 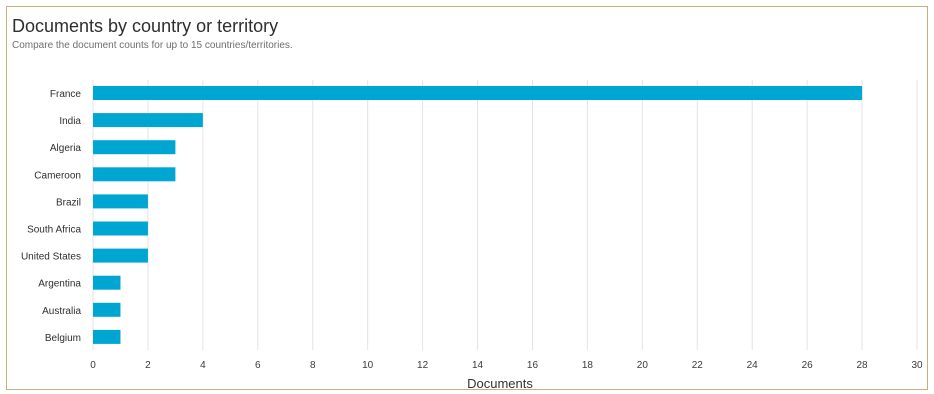 What do you see at coordinates (107, 282) in the screenshot?
I see `bar-argentina` at bounding box center [107, 282].